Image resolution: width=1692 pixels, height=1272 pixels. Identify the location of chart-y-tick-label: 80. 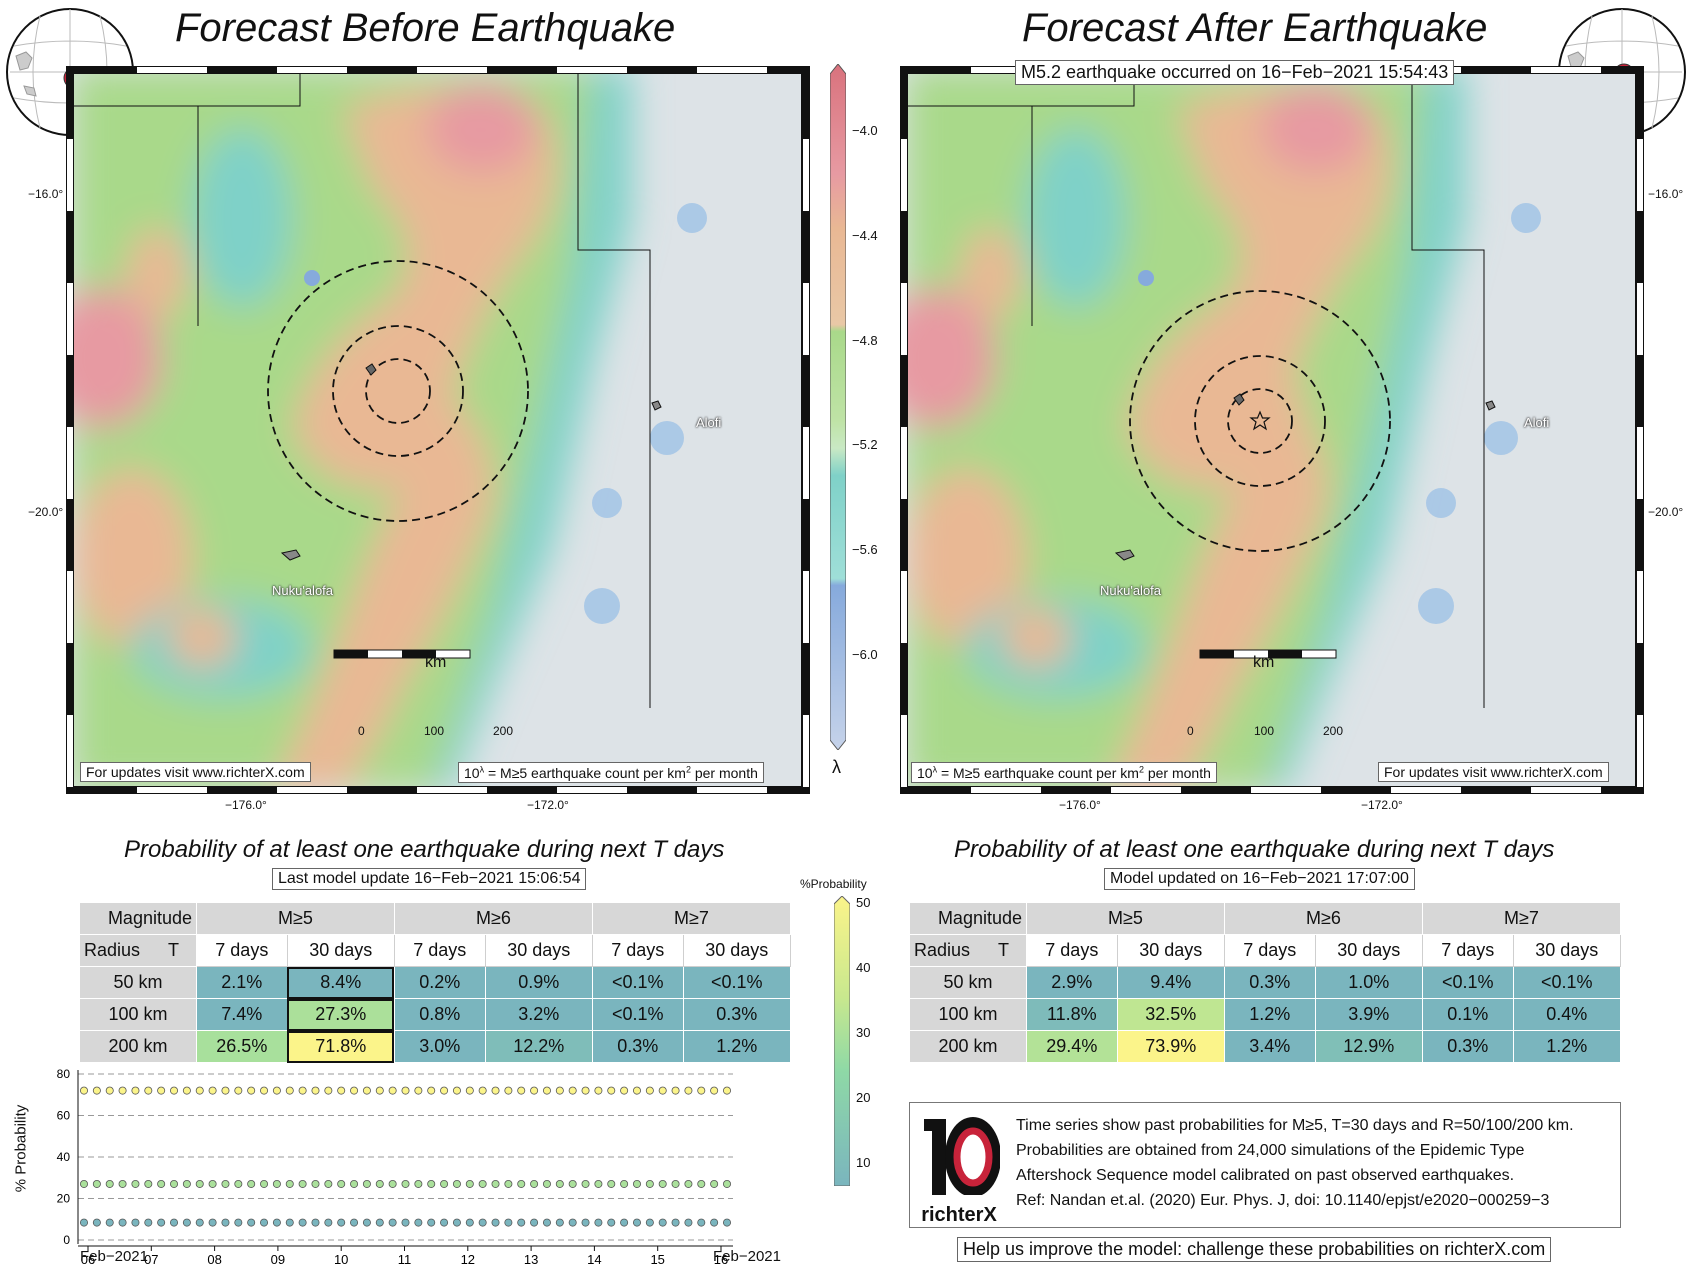
(64, 1074).